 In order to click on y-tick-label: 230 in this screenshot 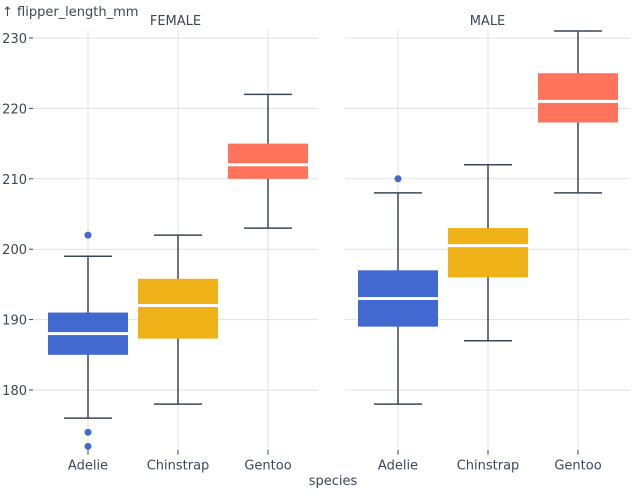, I will do `click(14, 39)`.